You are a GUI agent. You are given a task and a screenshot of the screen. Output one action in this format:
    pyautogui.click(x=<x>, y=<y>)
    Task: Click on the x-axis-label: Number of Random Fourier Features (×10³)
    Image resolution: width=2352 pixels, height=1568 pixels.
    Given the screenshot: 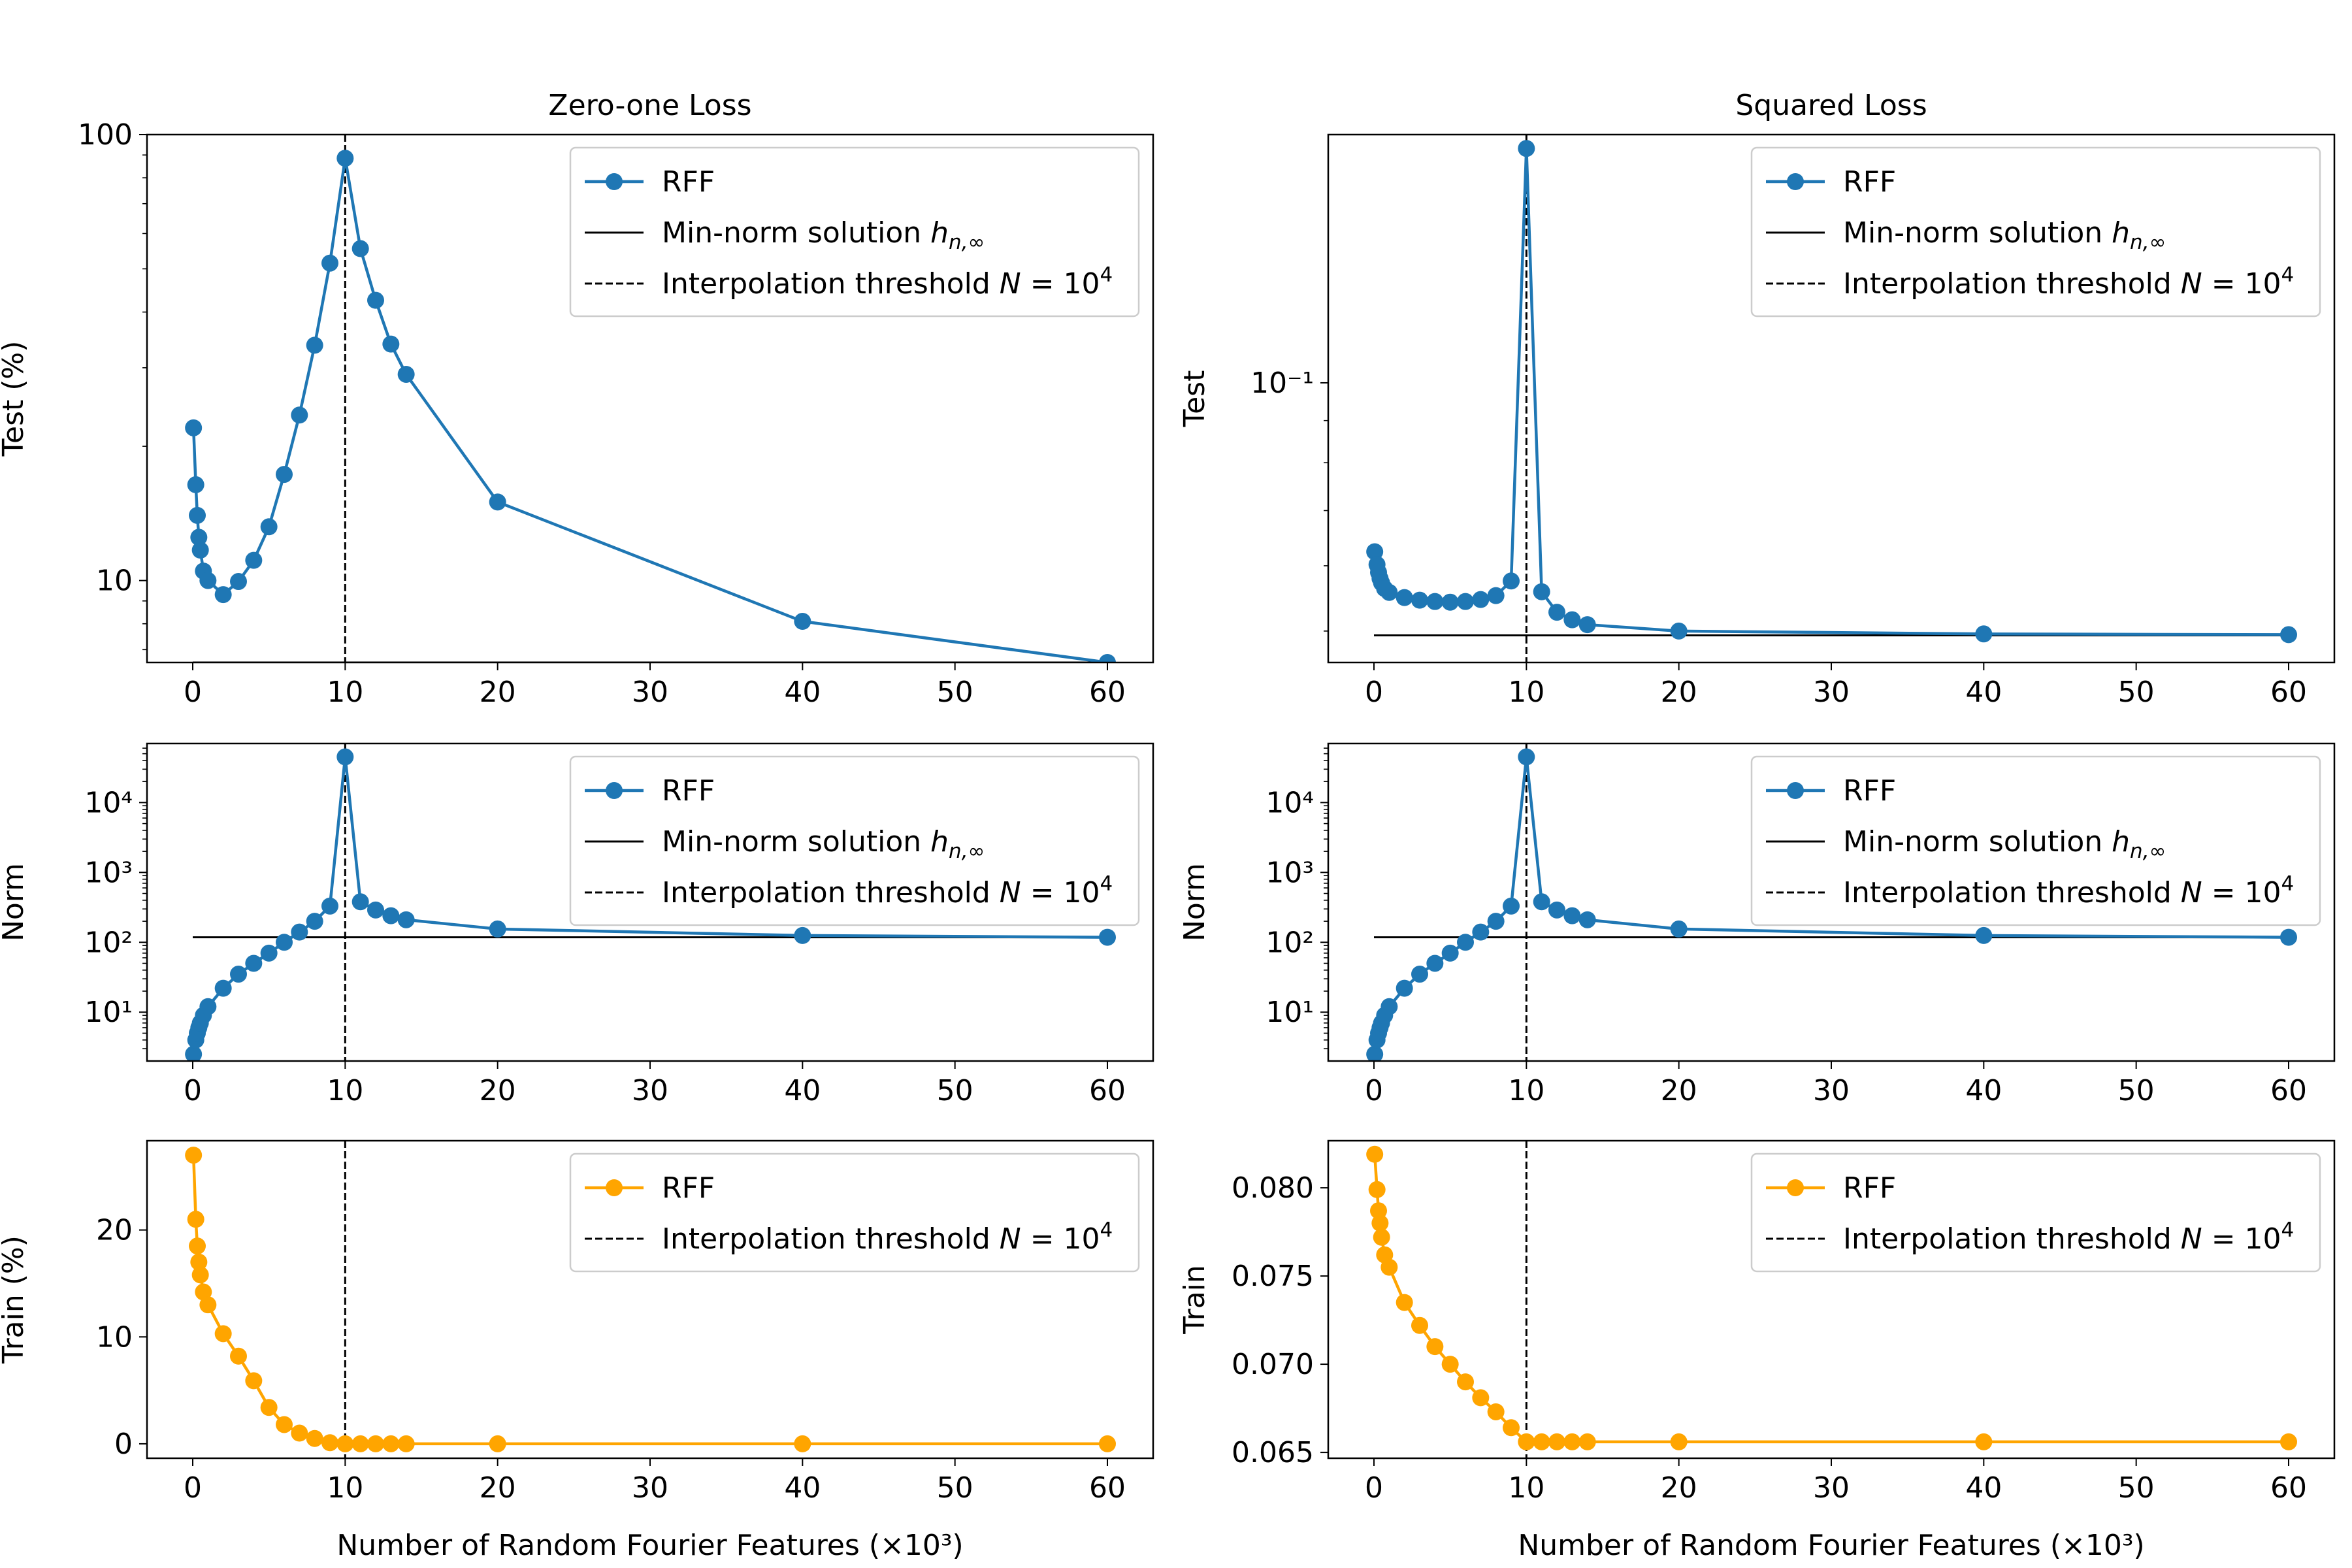 What is the action you would take?
    pyautogui.click(x=1831, y=1545)
    